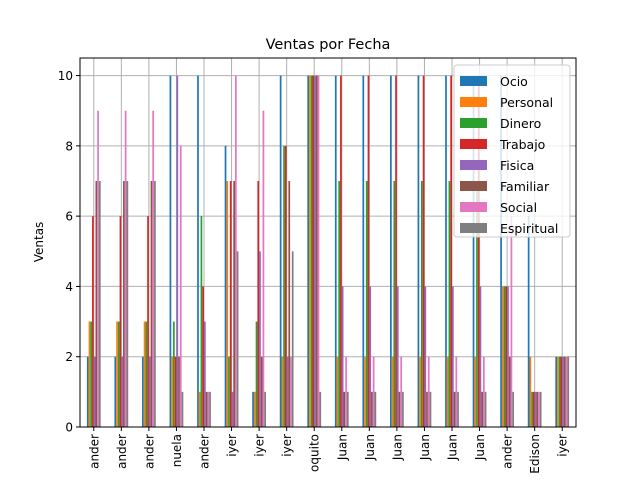  I want to click on legend-label: Ocio, so click(514, 81).